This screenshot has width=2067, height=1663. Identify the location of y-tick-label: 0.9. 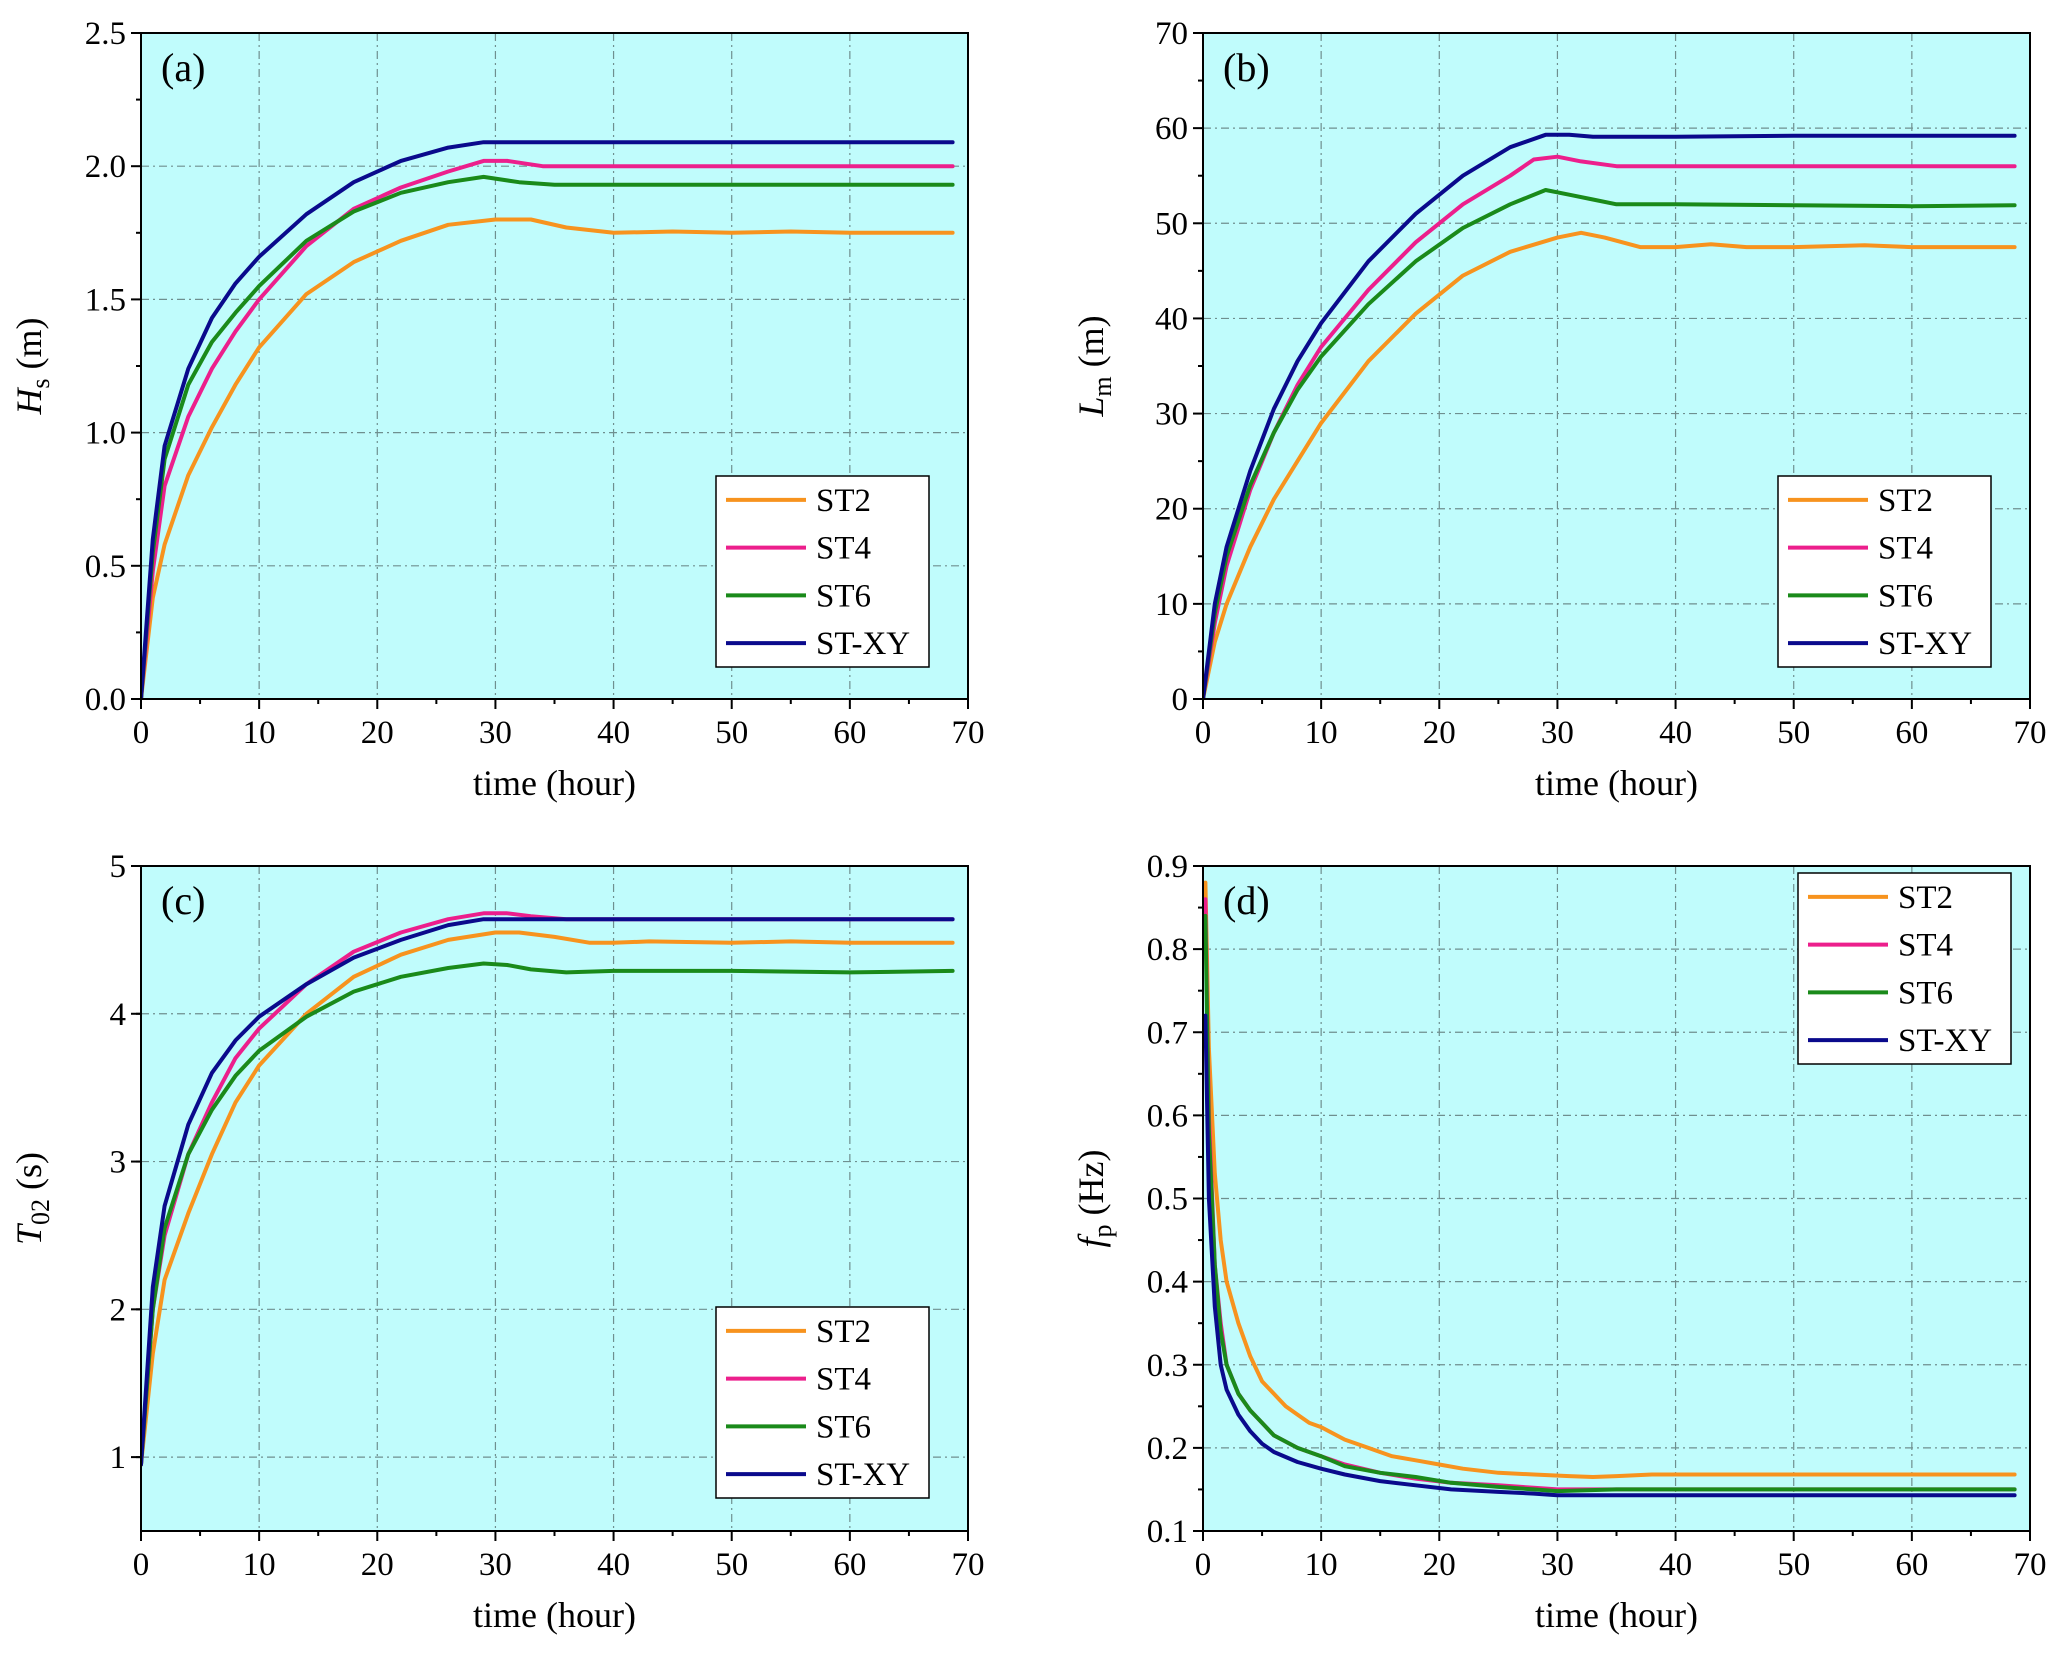
(1167, 867).